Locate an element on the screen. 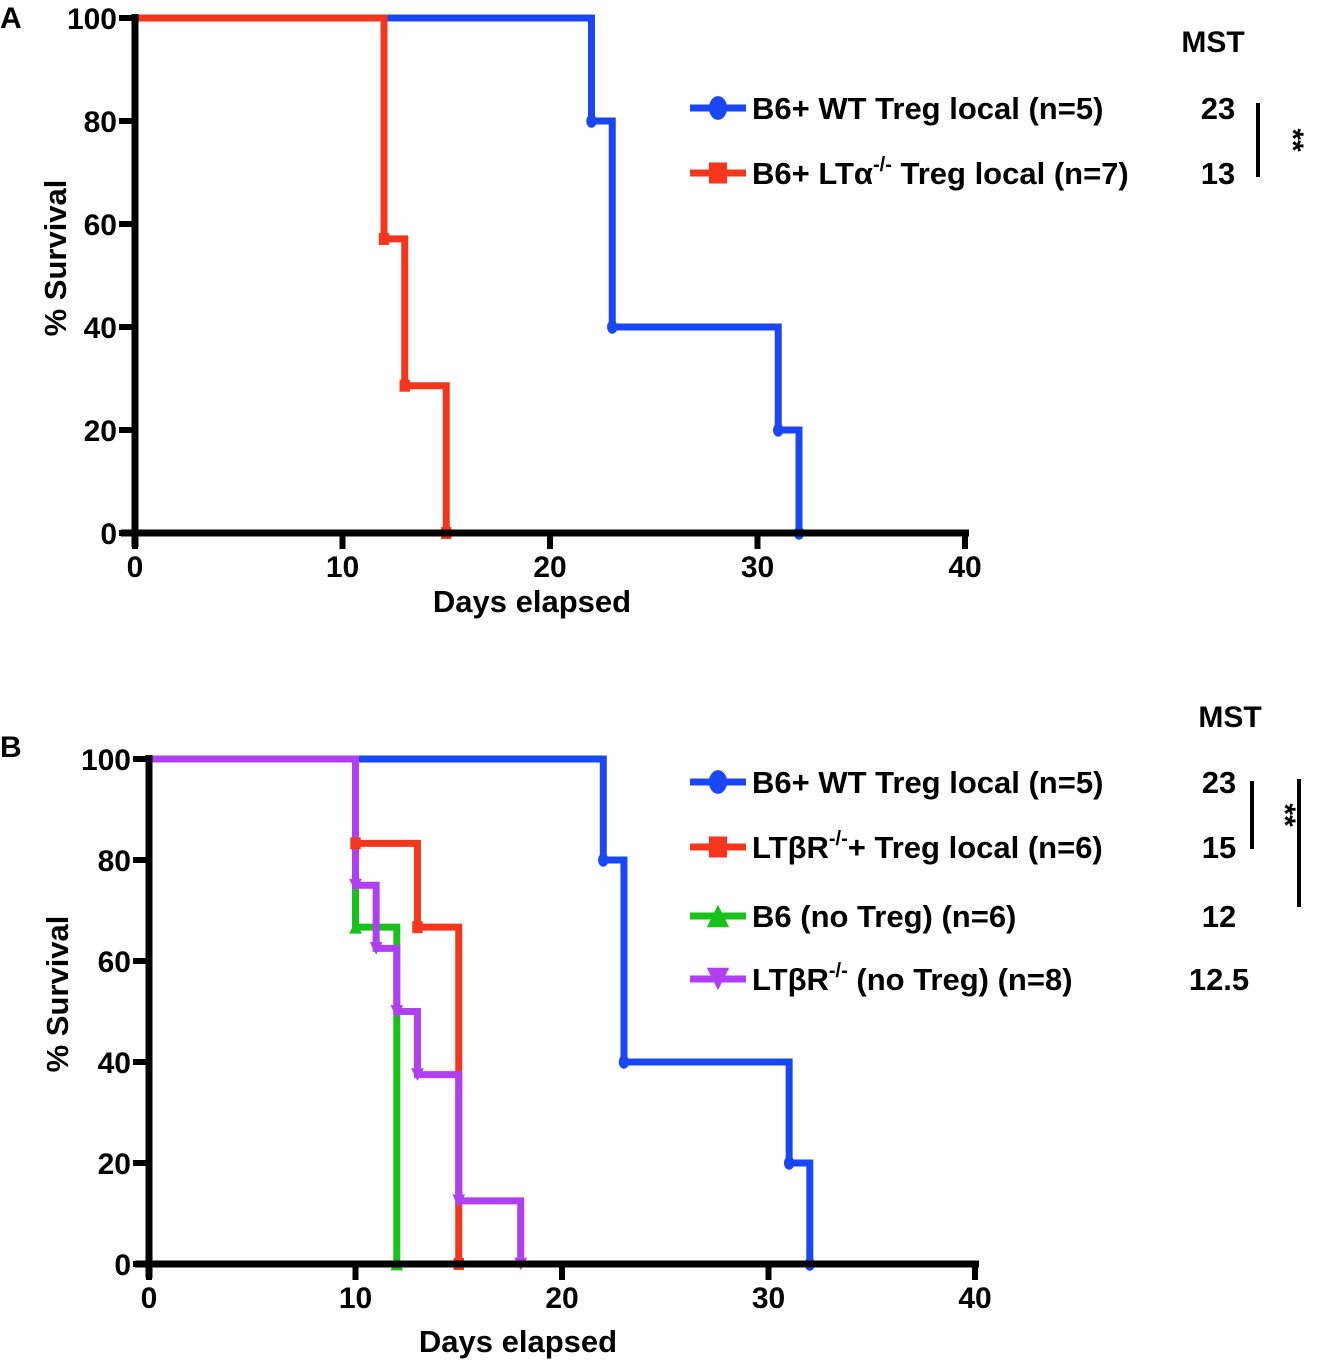  legend-label: B6+ LTα-/- Treg local (n=7) is located at coordinates (940, 172).